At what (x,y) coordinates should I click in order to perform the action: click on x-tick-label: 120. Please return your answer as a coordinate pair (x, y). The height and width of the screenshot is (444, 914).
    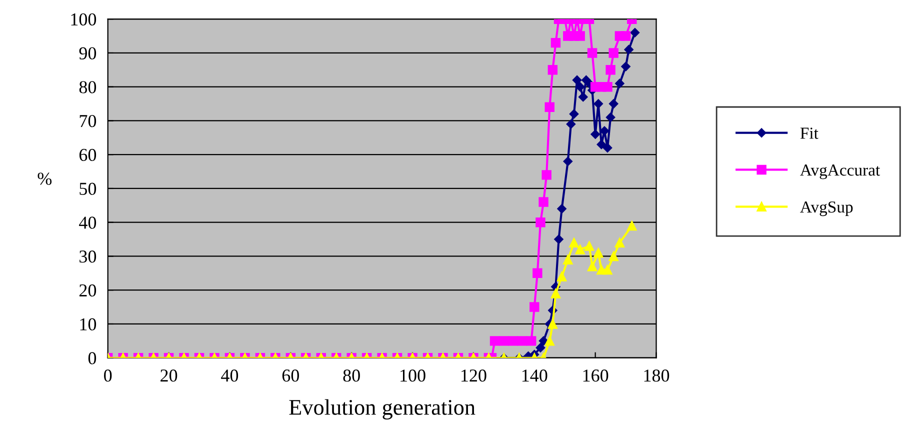
    Looking at the image, I should click on (474, 375).